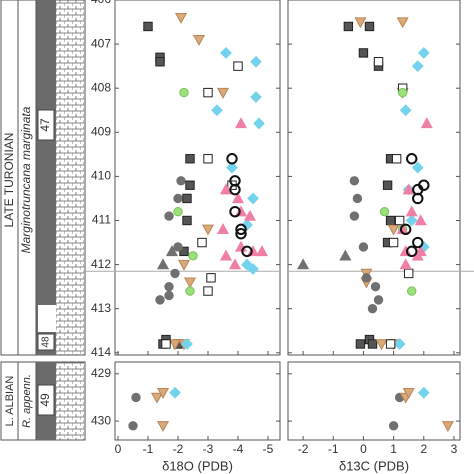  What do you see at coordinates (9, 180) in the screenshot?
I see `stage-label: LATE TURONIAN` at bounding box center [9, 180].